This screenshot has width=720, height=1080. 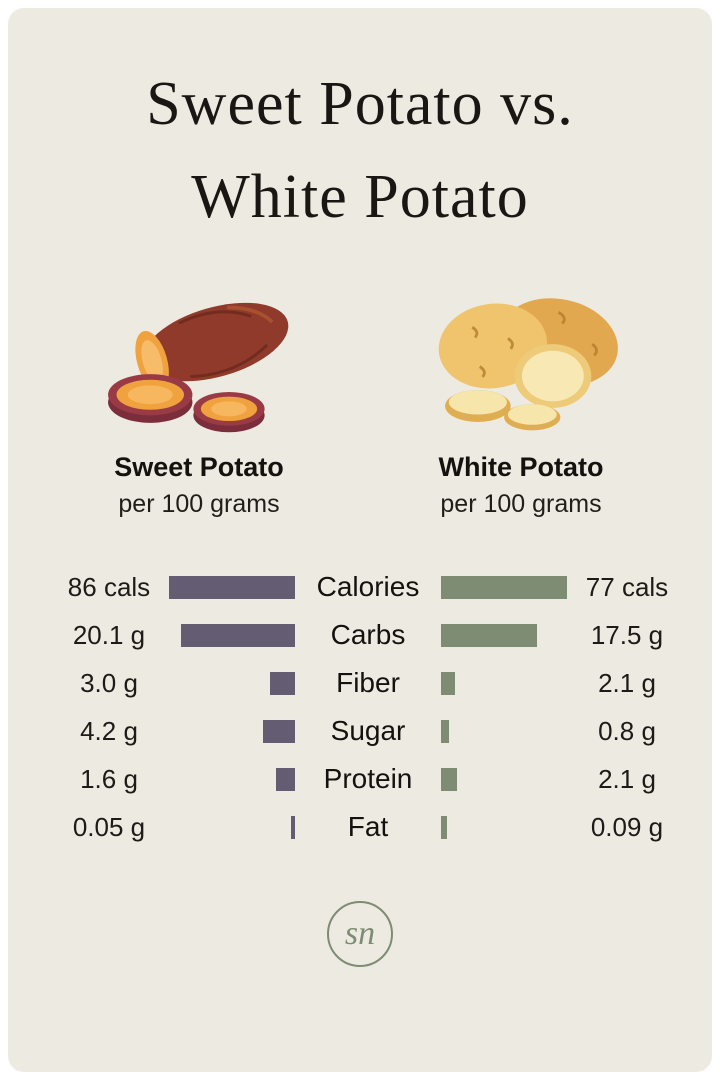 What do you see at coordinates (199, 504) in the screenshot?
I see `sweet-potato-subheading: per 100 grams` at bounding box center [199, 504].